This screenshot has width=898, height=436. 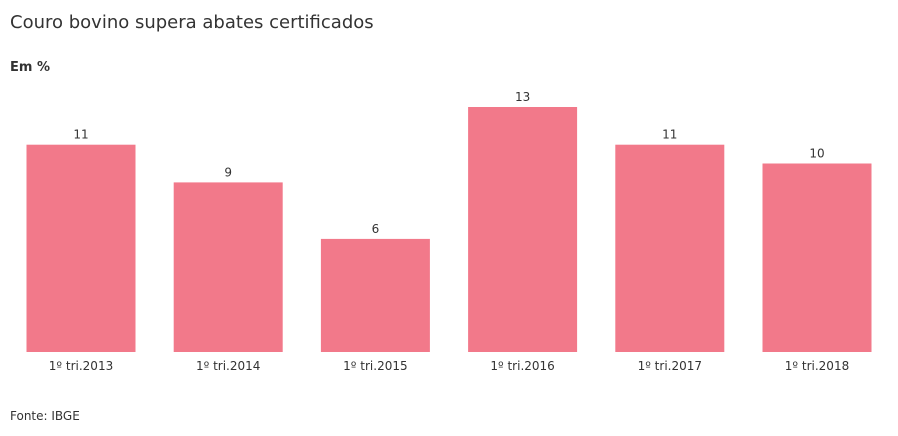 I want to click on source-note: Fonte: IBGE, so click(x=45, y=416).